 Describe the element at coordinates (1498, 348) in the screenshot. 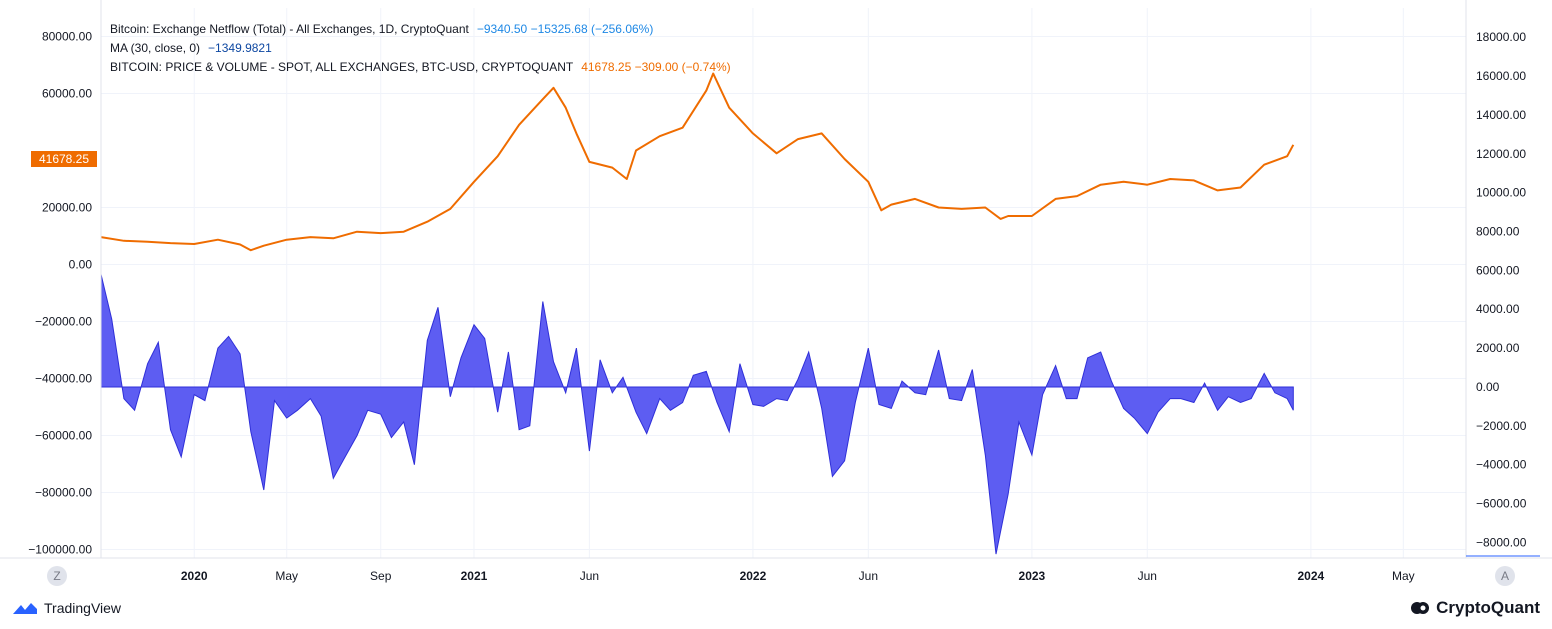

I see `right-axis-tick-8: 2000.00` at that location.